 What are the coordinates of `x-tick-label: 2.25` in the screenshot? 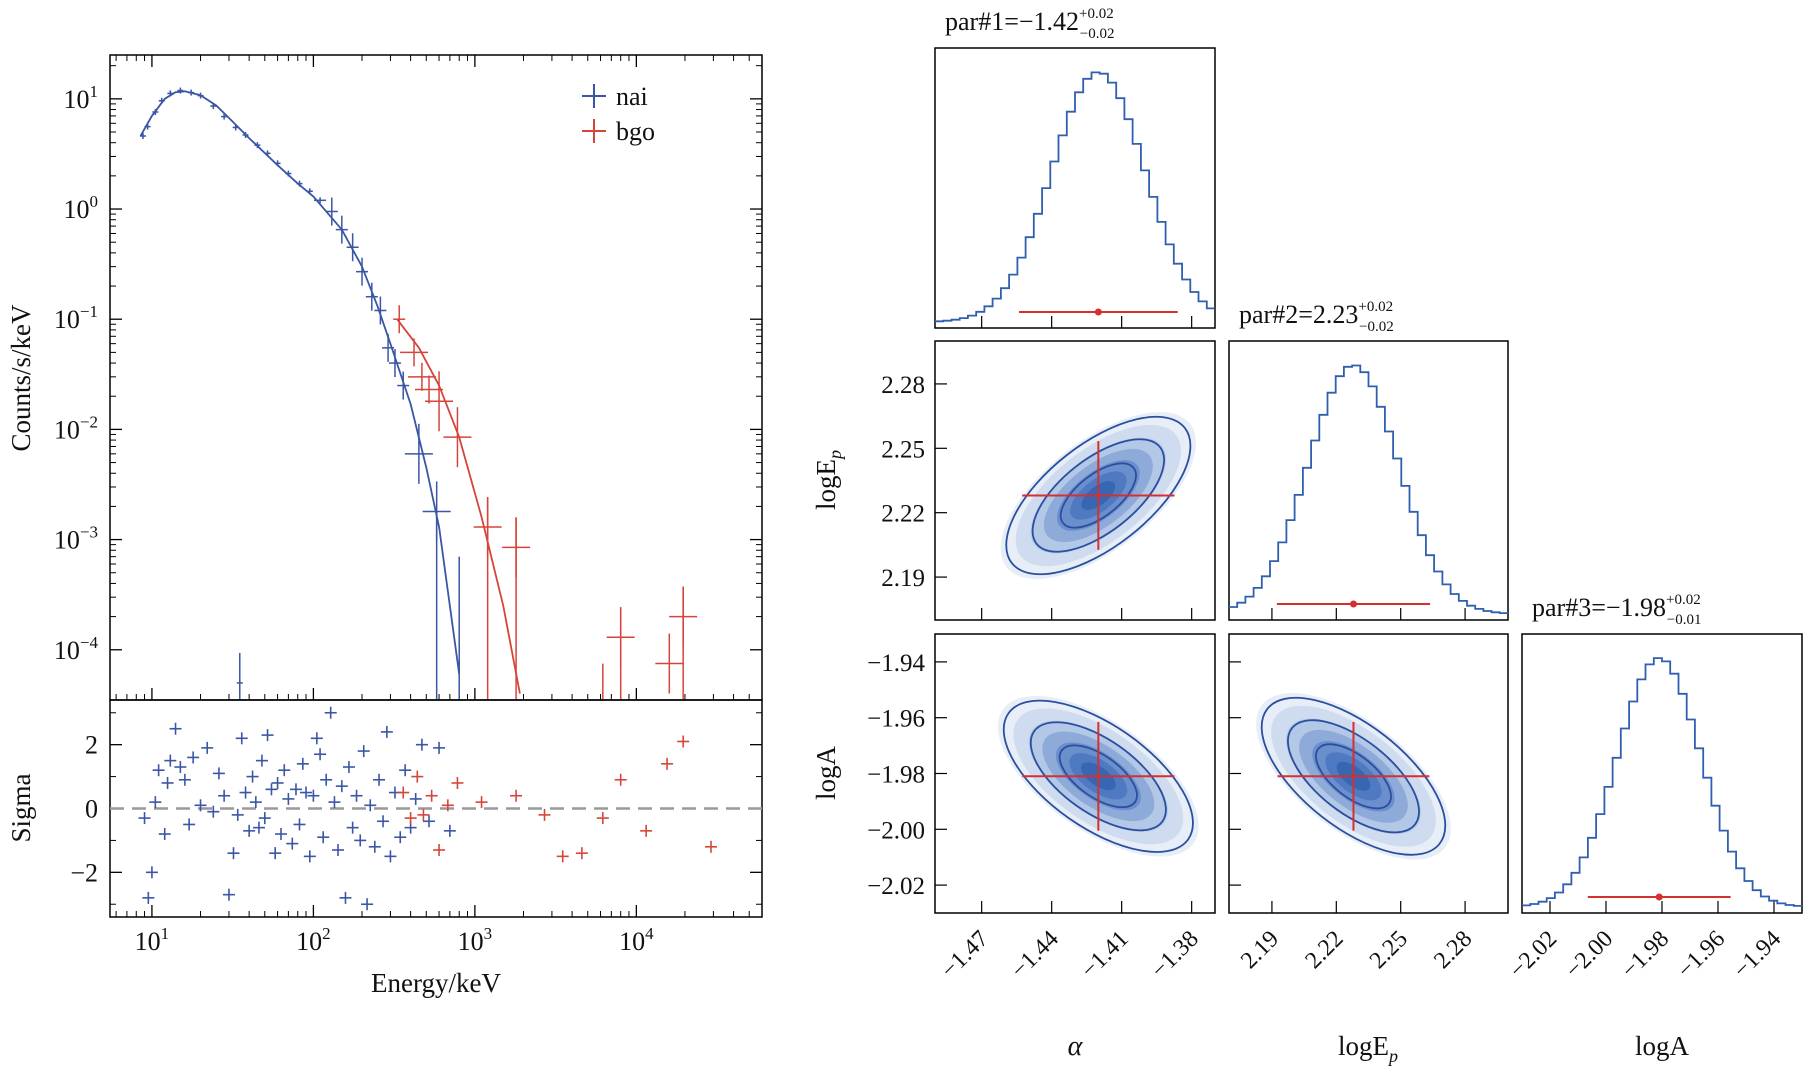 It's located at (1389, 950).